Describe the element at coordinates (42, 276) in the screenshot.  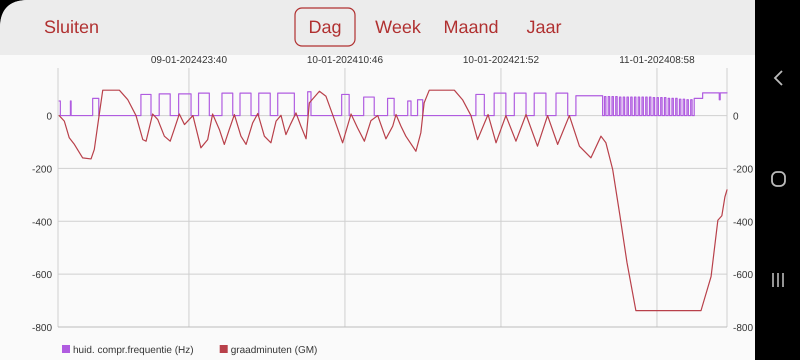
I see `y-tick-label: -600` at that location.